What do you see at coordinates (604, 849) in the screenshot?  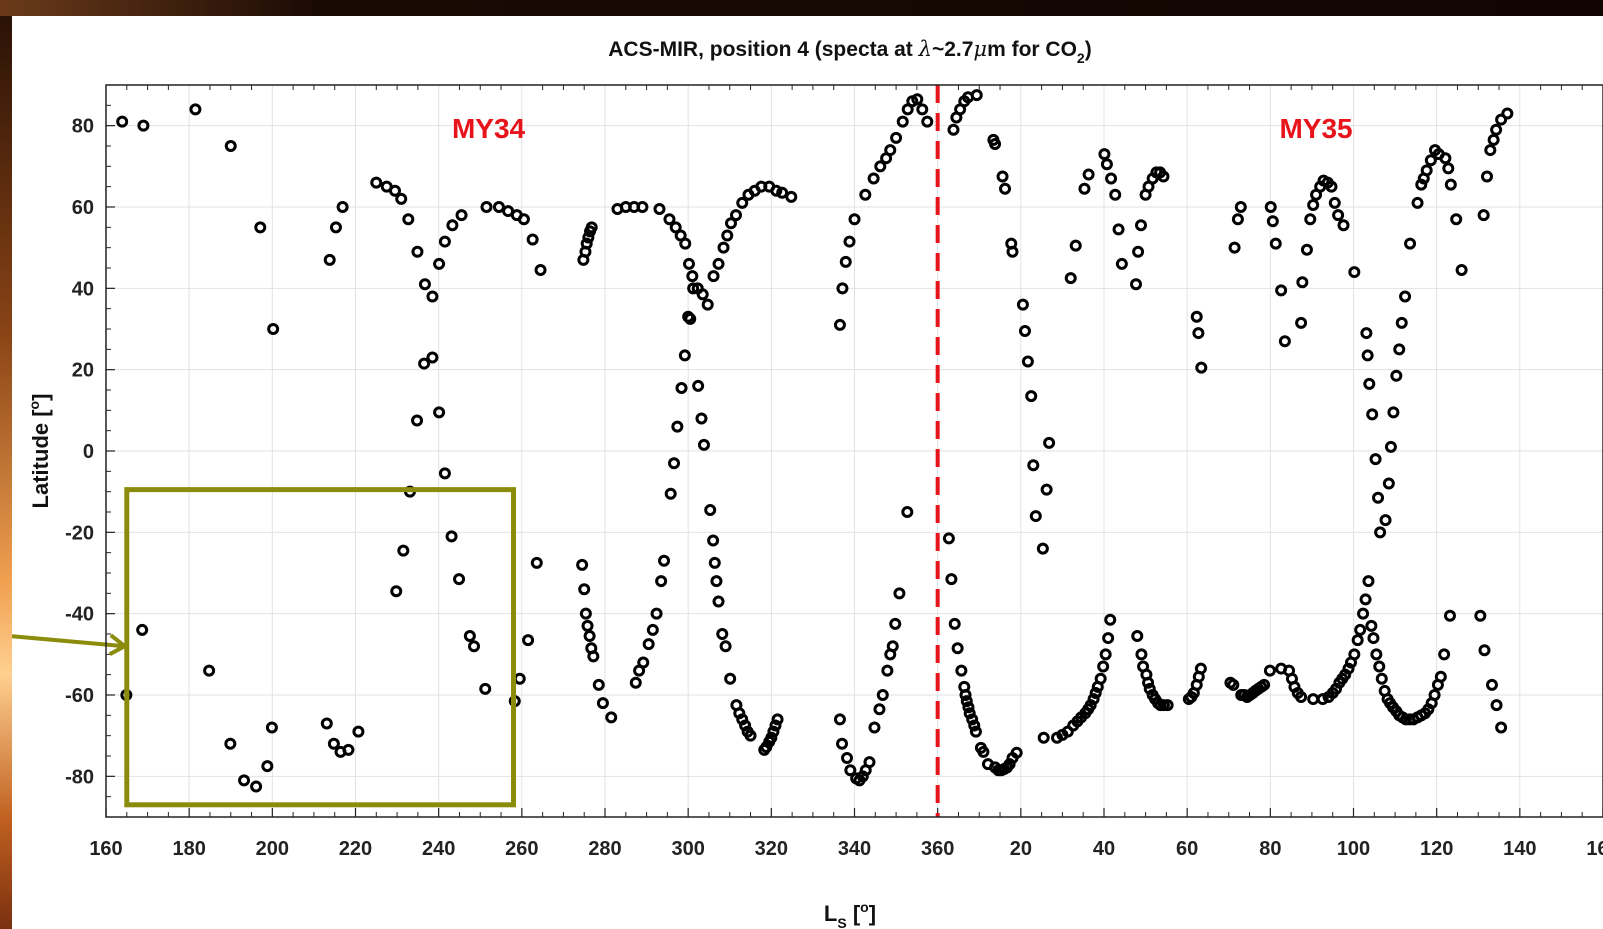 I see `x-tick-label: 280` at bounding box center [604, 849].